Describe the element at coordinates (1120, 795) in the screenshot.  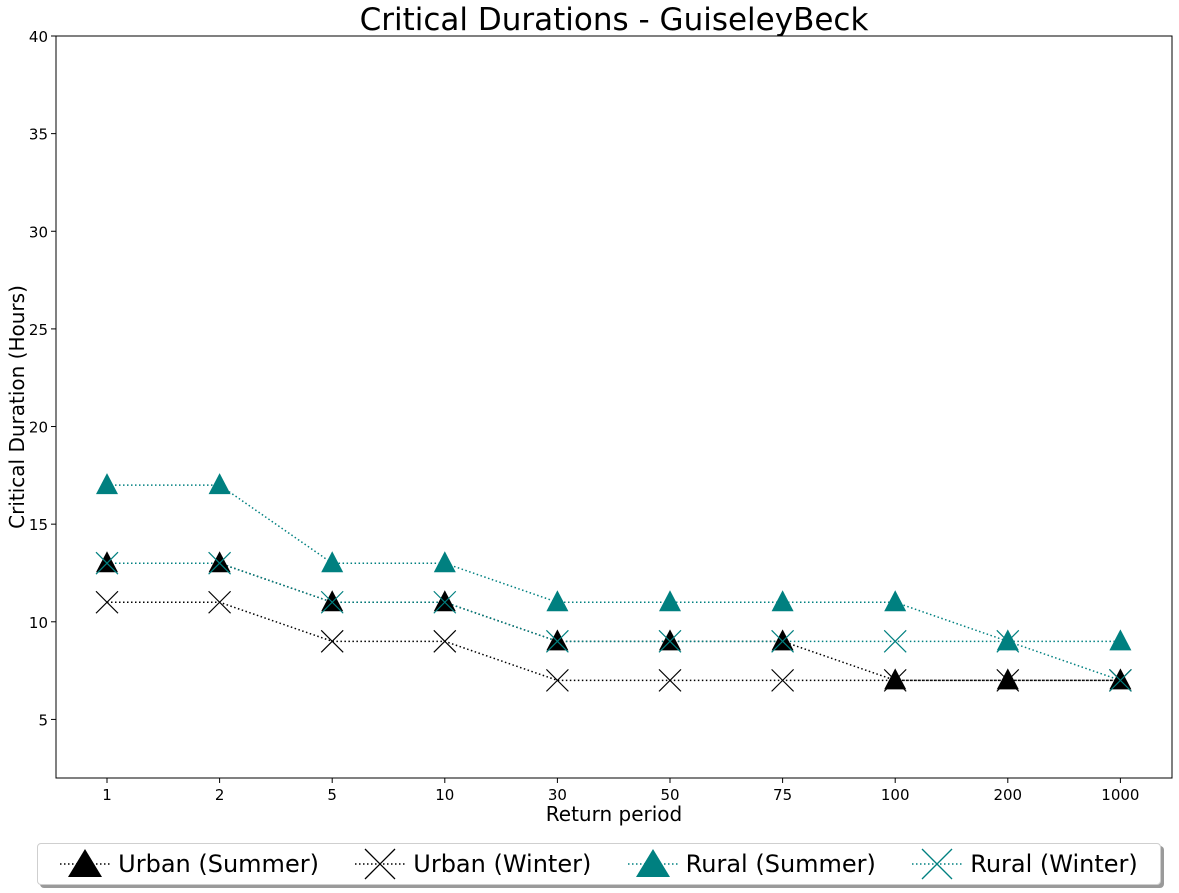
I see `x-tick-label: 1000` at that location.